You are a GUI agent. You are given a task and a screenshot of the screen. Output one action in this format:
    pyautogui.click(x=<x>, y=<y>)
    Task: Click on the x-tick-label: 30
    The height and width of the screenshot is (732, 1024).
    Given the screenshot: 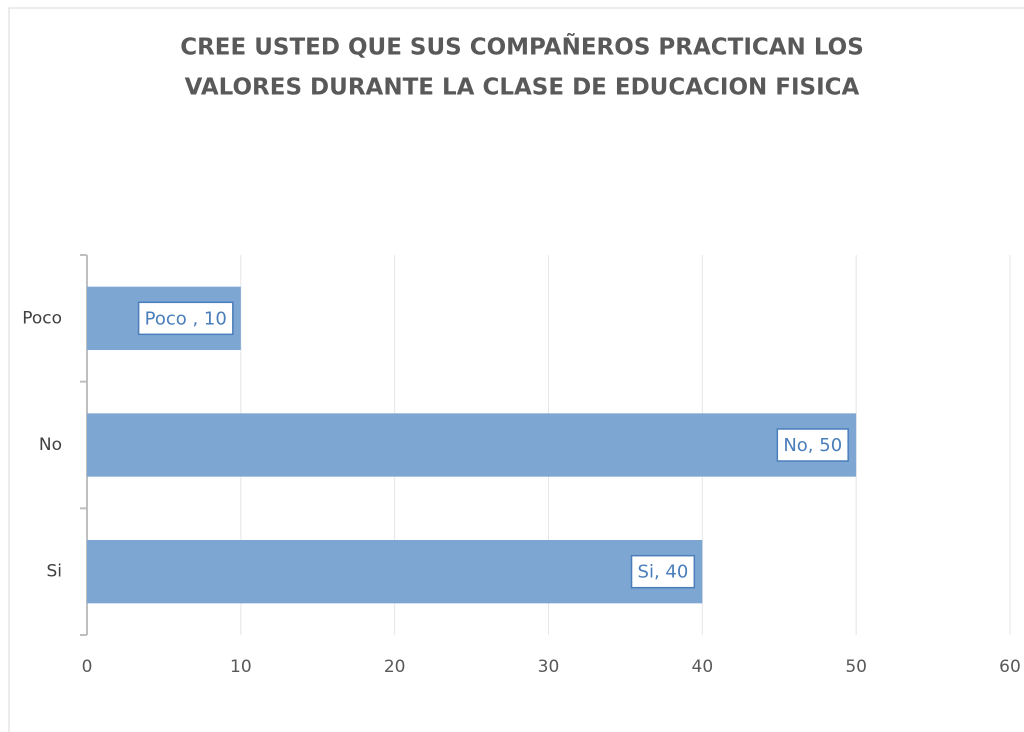 What is the action you would take?
    pyautogui.click(x=549, y=667)
    